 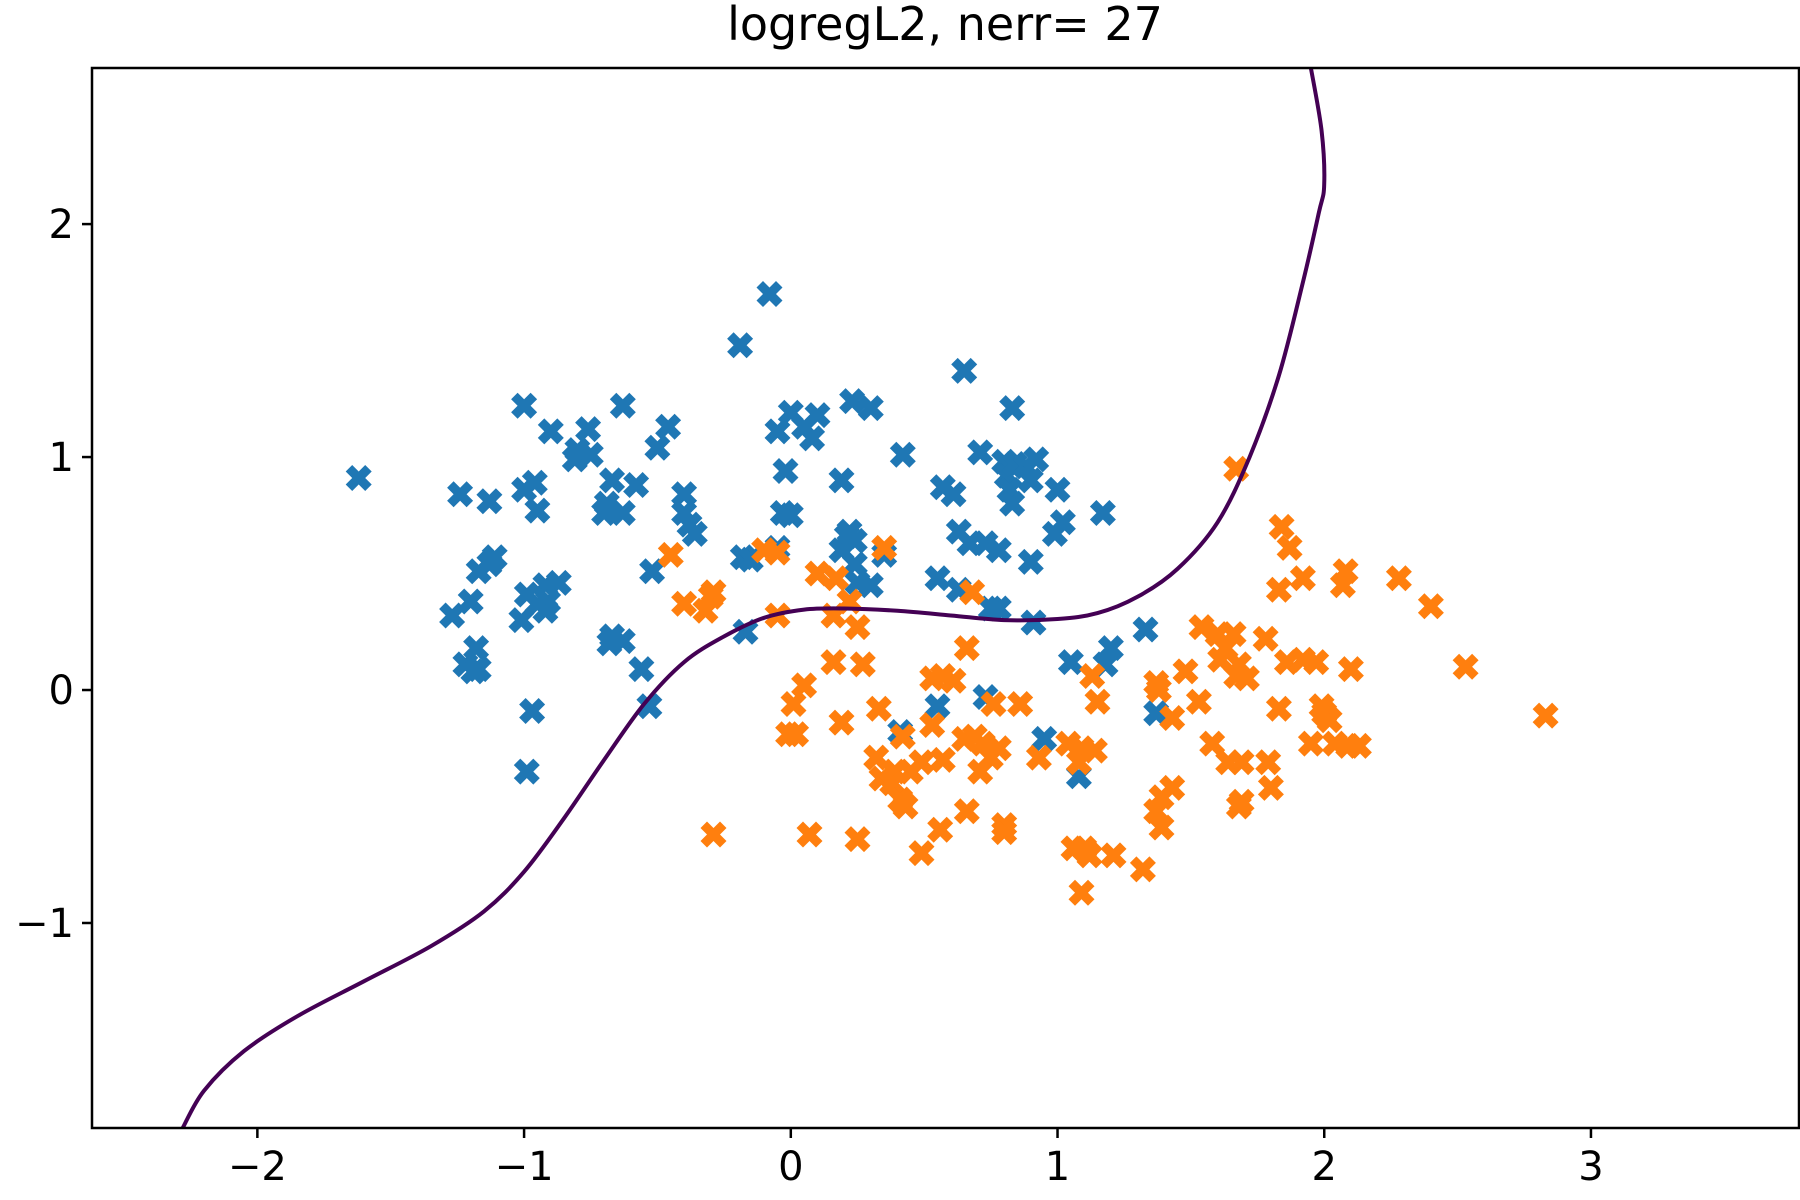 What do you see at coordinates (53, 574) in the screenshot?
I see `y-axis: −1 0 1 2` at bounding box center [53, 574].